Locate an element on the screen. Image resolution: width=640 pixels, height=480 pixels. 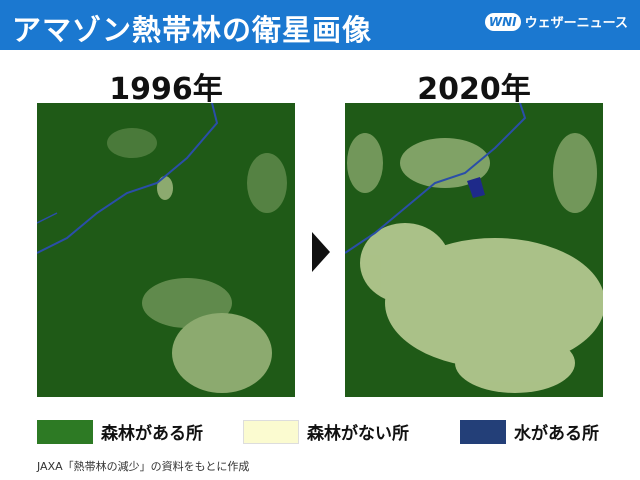
legend-label: 森林がある所 is located at coordinates (152, 434).